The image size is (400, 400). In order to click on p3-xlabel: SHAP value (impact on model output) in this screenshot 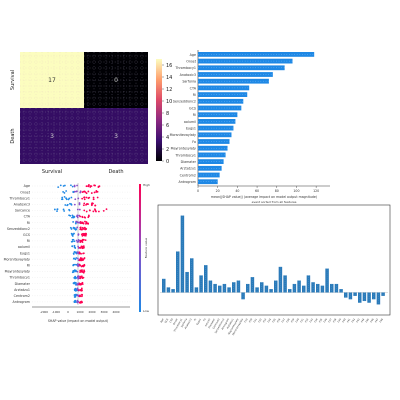, I will do `click(78, 321)`.